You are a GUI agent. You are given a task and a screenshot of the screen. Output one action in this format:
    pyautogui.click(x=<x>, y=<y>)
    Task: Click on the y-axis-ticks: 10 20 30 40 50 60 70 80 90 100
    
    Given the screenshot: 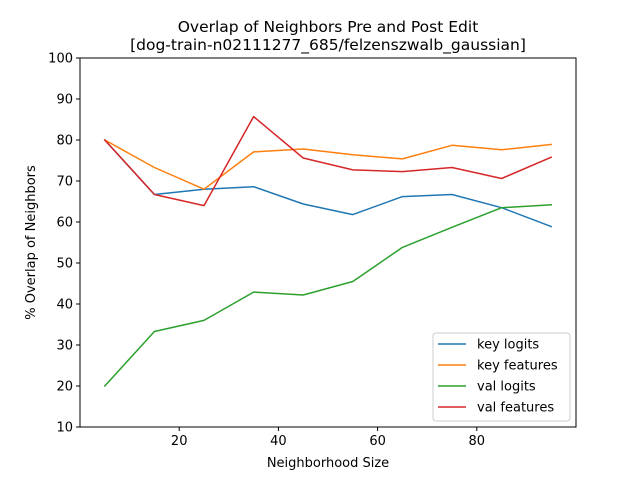 What is the action you would take?
    pyautogui.click(x=64, y=244)
    